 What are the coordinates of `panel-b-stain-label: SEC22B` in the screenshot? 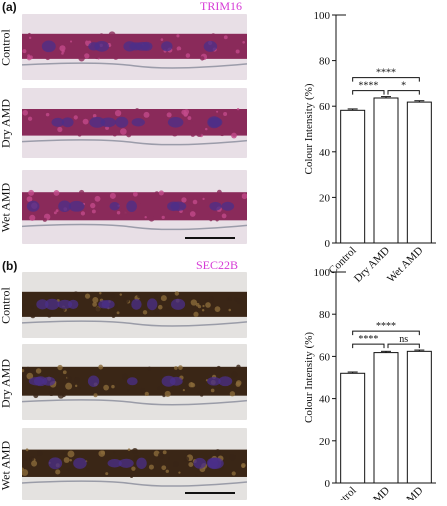 It's located at (217, 265).